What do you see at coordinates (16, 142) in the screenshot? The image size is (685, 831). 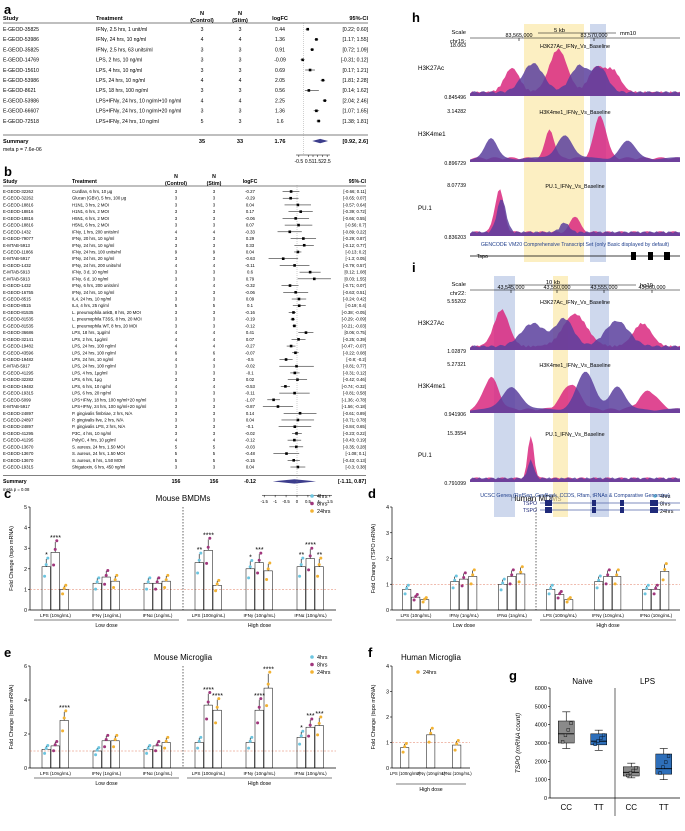 I see `forest-summary-label: Summary` at bounding box center [16, 142].